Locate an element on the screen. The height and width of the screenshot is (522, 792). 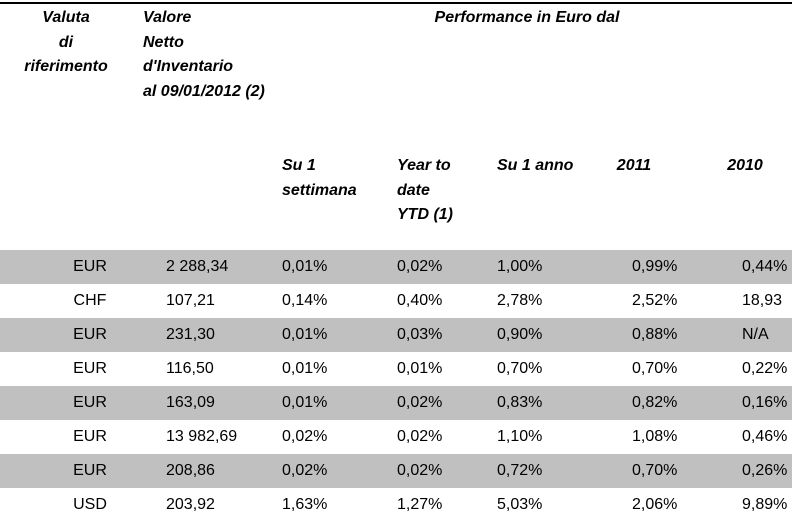
currency-header: riferimento is located at coordinates (66, 66).